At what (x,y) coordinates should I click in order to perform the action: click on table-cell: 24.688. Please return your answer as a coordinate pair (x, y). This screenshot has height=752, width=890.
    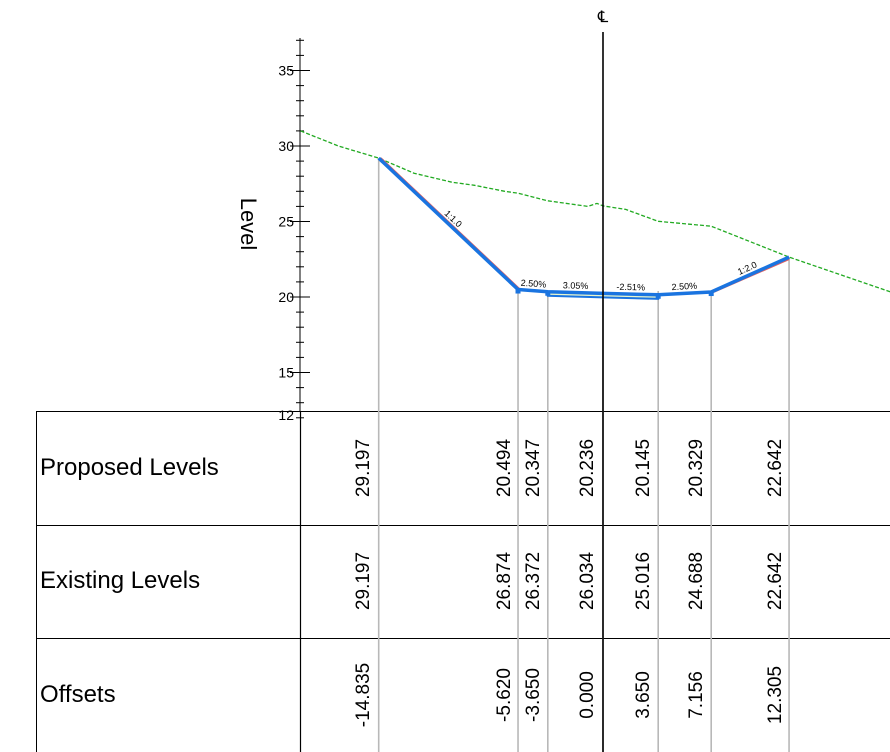
    Looking at the image, I should click on (696, 581).